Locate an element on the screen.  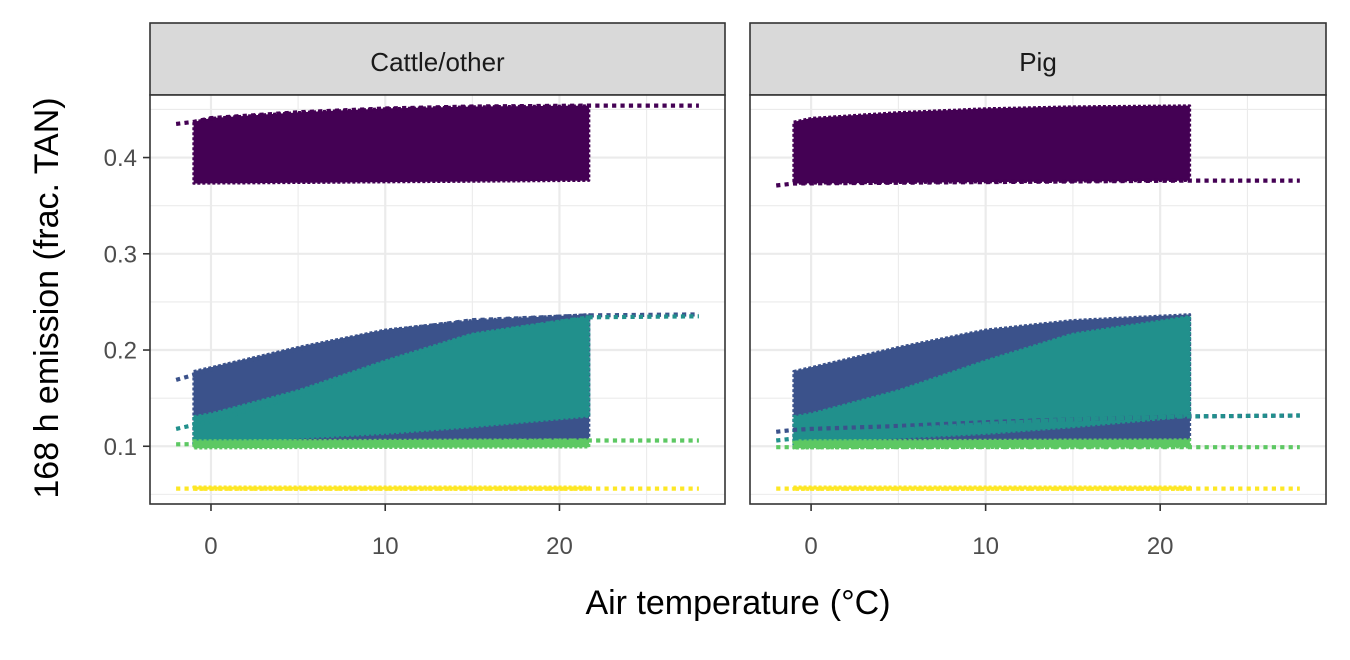
y-tick-label: 0.1 is located at coordinates (120, 447).